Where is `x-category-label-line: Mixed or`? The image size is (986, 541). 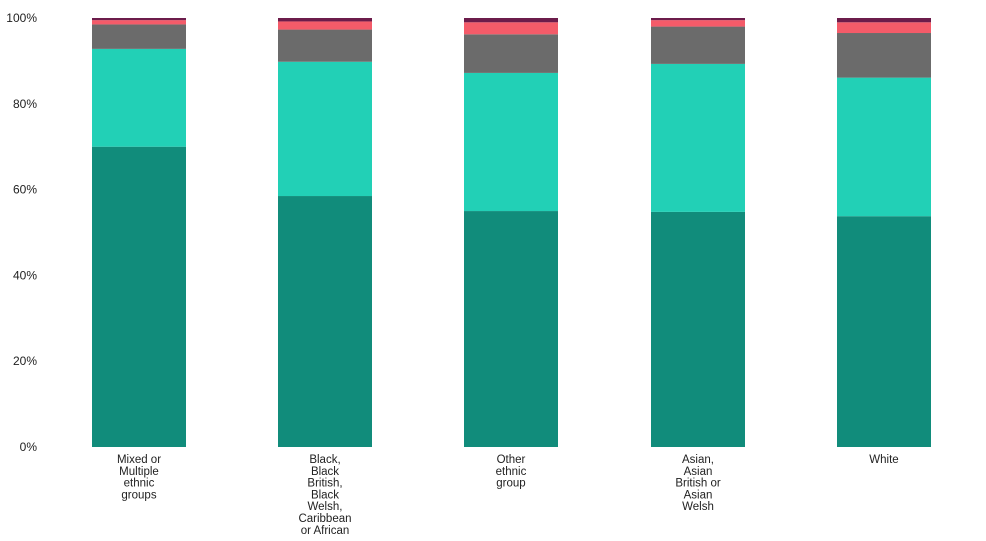 x-category-label-line: Mixed or is located at coordinates (139, 460).